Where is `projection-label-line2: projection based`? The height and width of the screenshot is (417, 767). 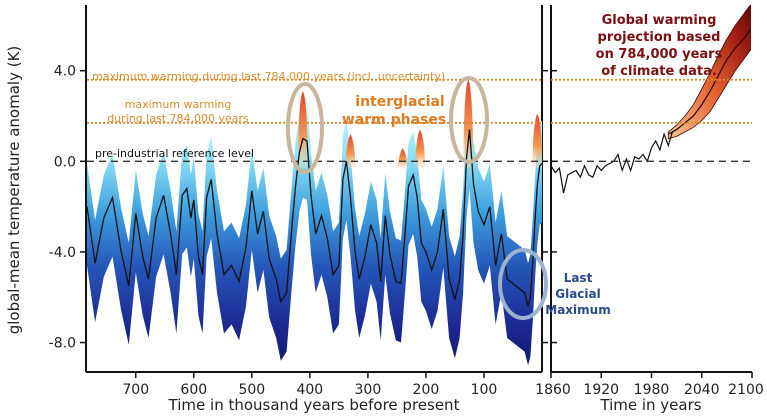 projection-label-line2: projection based is located at coordinates (659, 37).